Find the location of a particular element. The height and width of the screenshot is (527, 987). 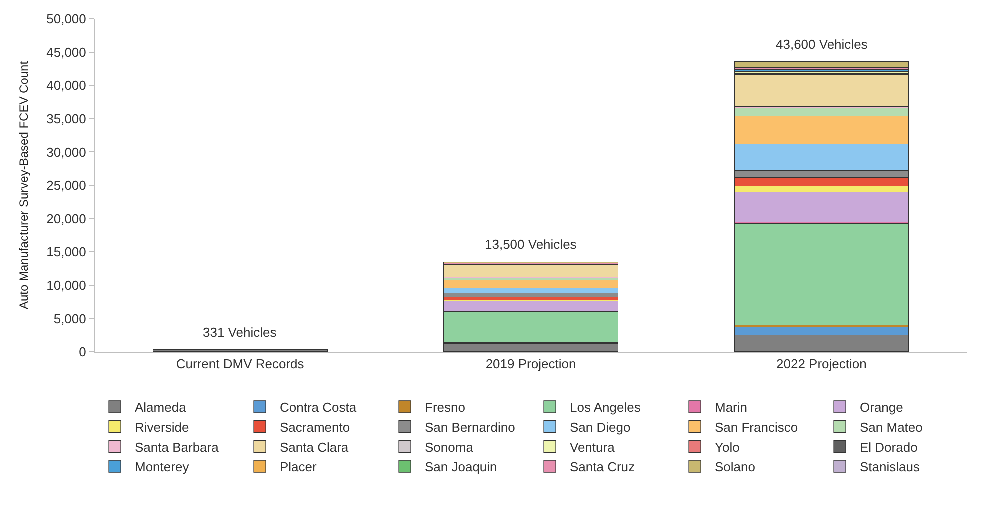

legend-label: Marin is located at coordinates (731, 407).